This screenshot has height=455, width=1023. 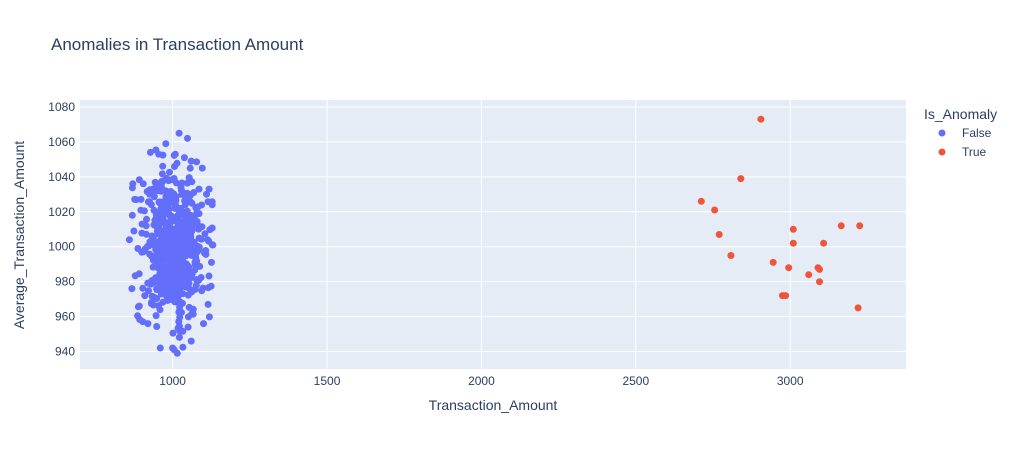 I want to click on legend: Is_Anomaly False True, so click(x=960, y=132).